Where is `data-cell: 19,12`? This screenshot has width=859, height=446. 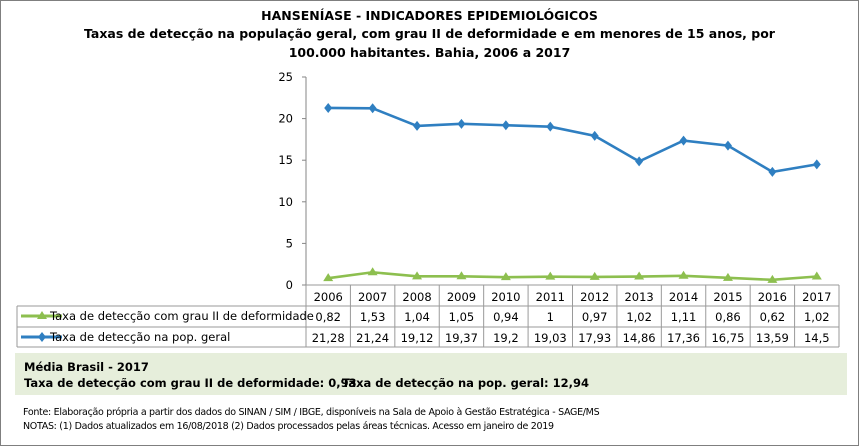 data-cell: 19,12 is located at coordinates (417, 338).